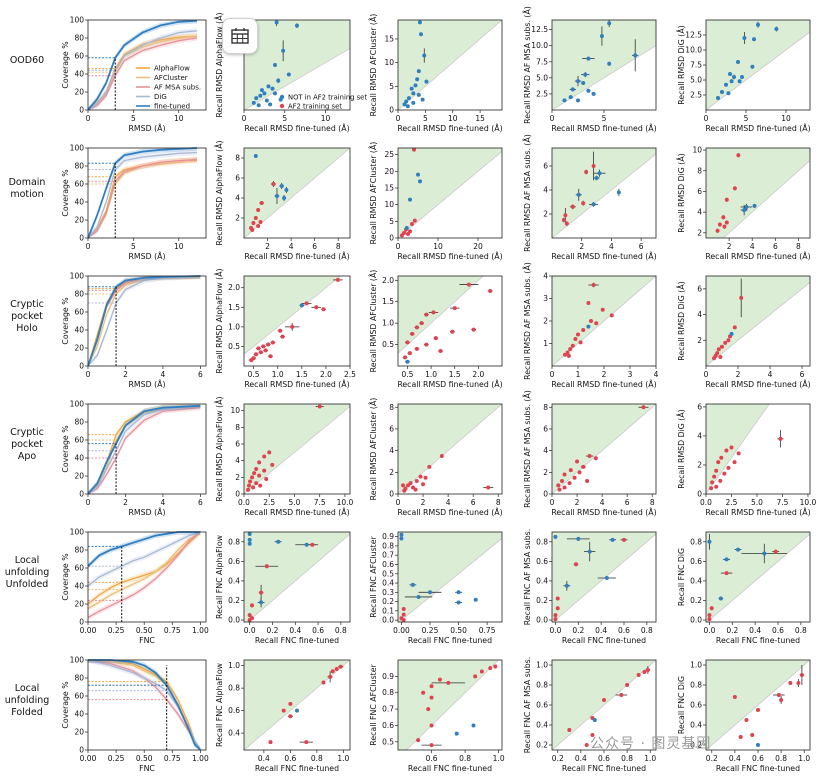  I want to click on y-tick-label: 25, so click(389, 154).